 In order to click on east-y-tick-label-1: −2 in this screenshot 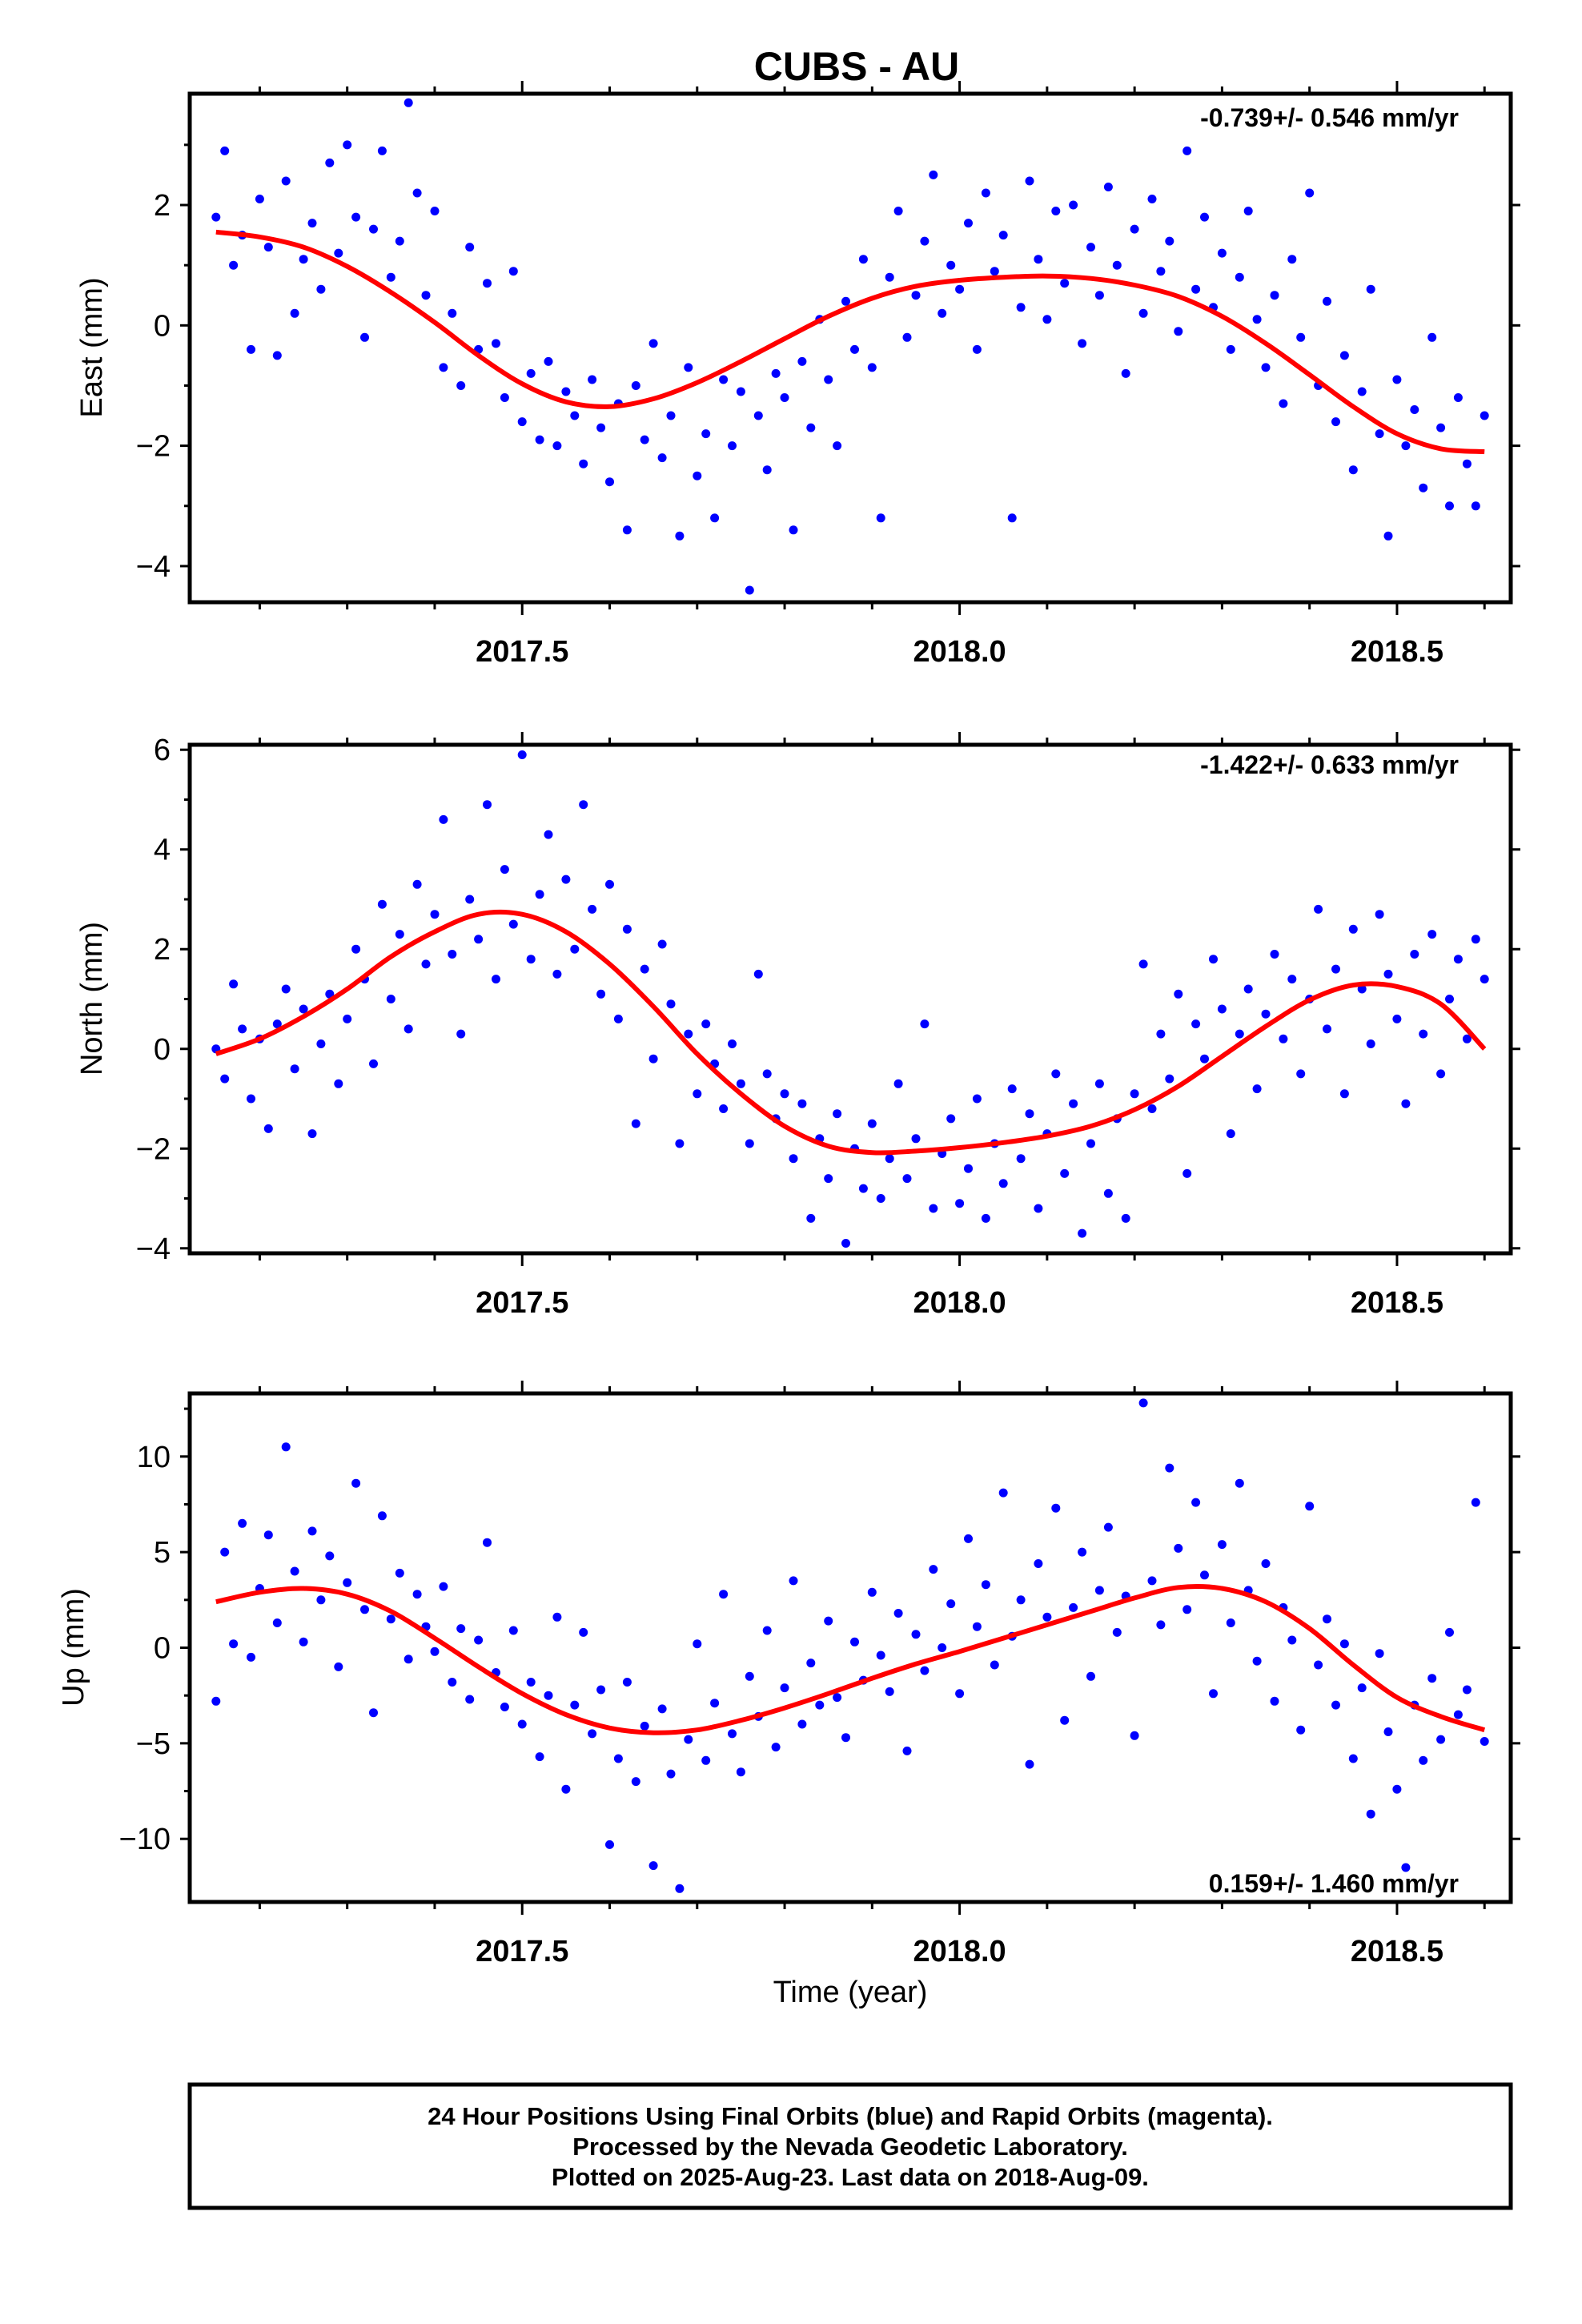, I will do `click(154, 447)`.